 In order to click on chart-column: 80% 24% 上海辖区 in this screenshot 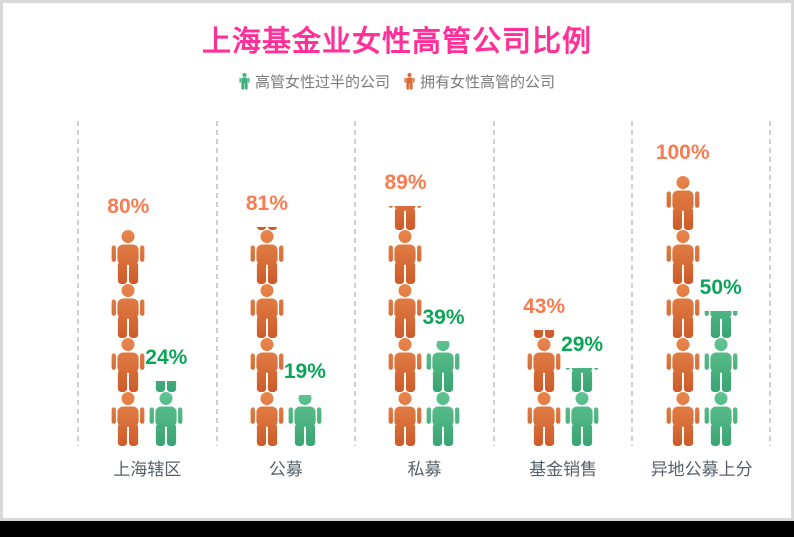, I will do `click(147, 301)`.